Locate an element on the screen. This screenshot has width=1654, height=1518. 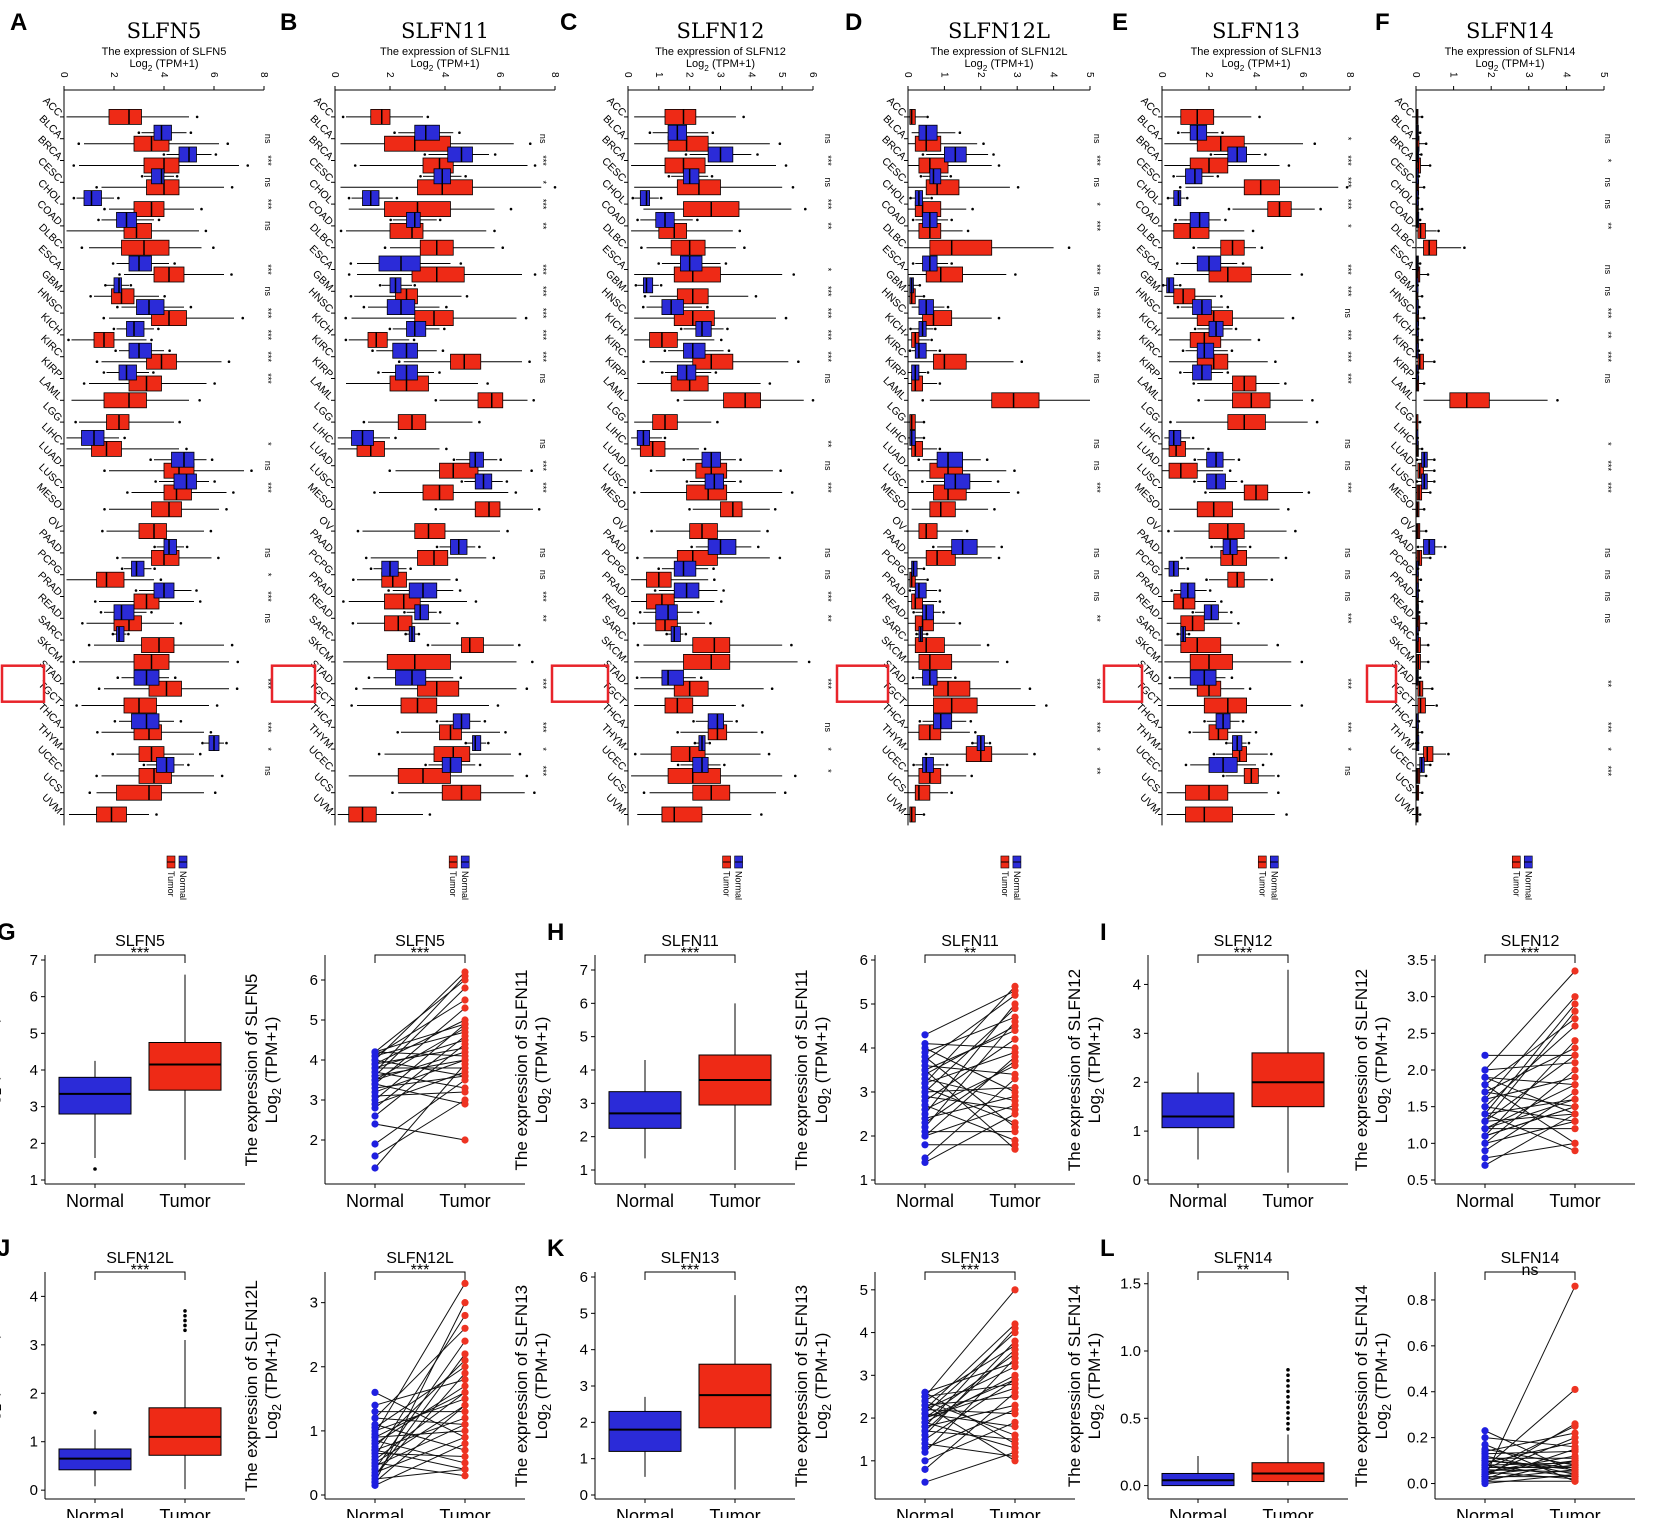
legend-tumor-label: Tumor is located at coordinates (171, 884).